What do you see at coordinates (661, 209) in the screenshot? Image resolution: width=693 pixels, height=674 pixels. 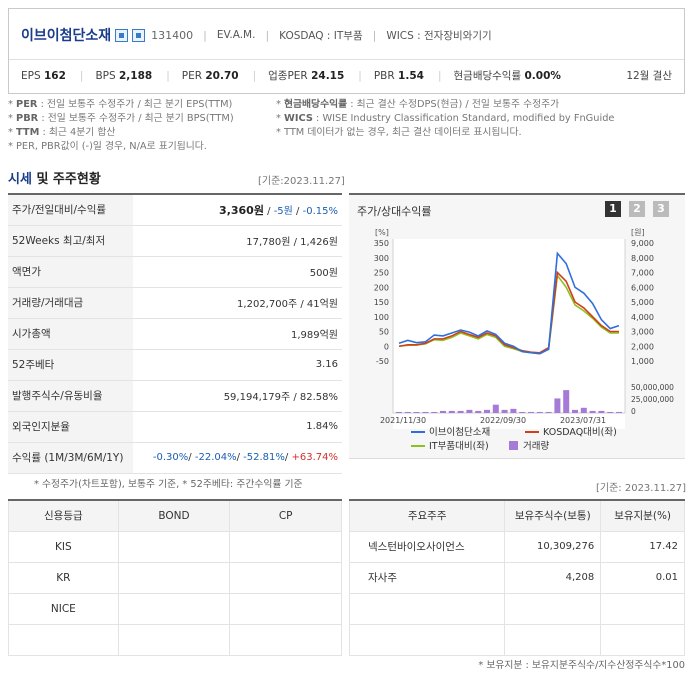 I see `chart-page-3-button: 3` at bounding box center [661, 209].